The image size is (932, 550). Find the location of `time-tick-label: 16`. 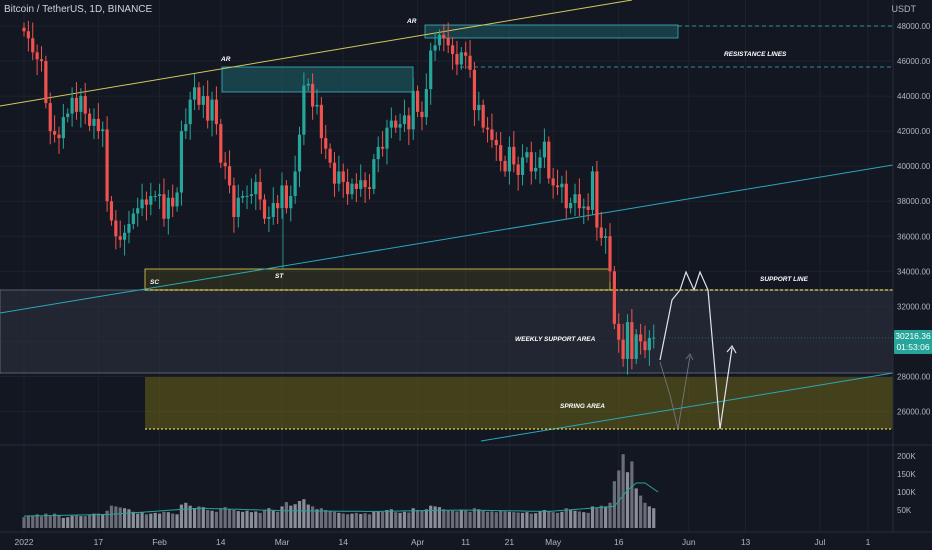

time-tick-label: 16 is located at coordinates (619, 542).